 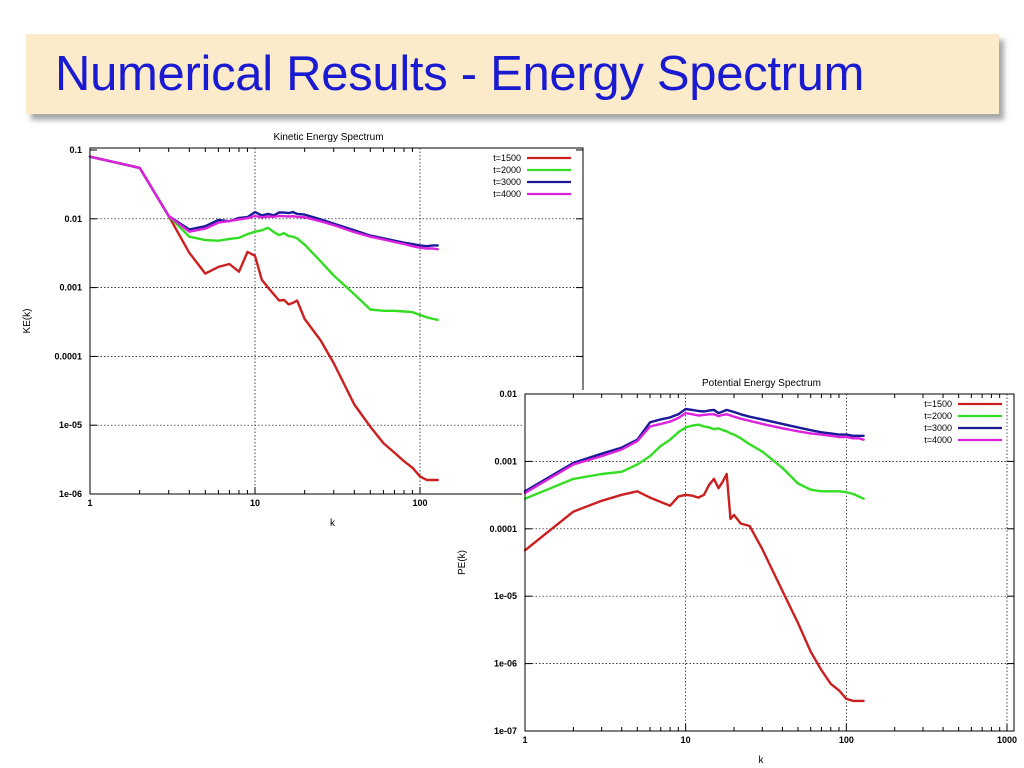 What do you see at coordinates (462, 562) in the screenshot?
I see `y-axis-title: PE(k)` at bounding box center [462, 562].